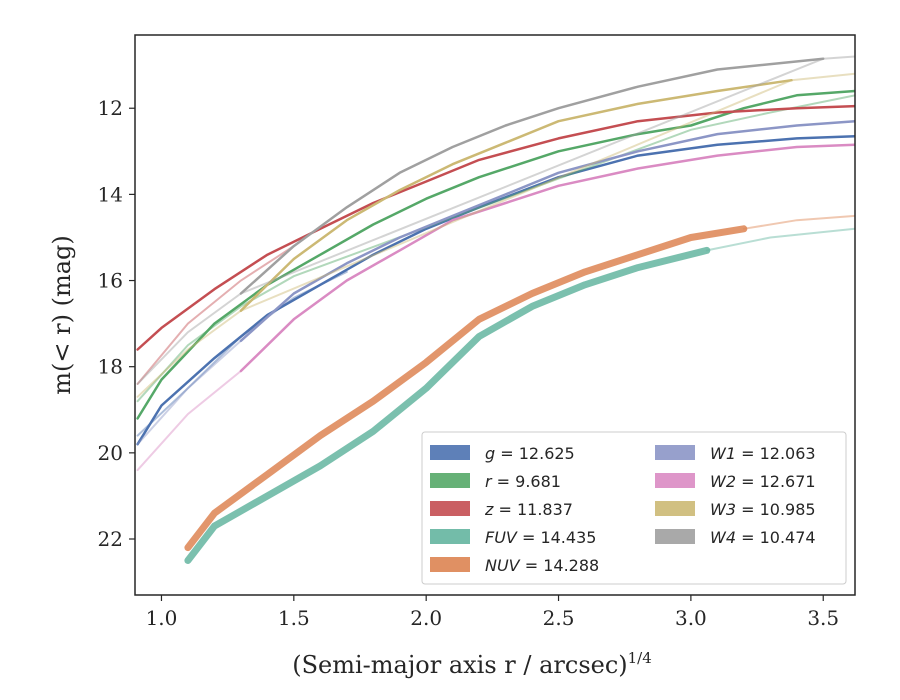  What do you see at coordinates (763, 453) in the screenshot?
I see `legend-label-w1: W1 = 12.063` at bounding box center [763, 453].